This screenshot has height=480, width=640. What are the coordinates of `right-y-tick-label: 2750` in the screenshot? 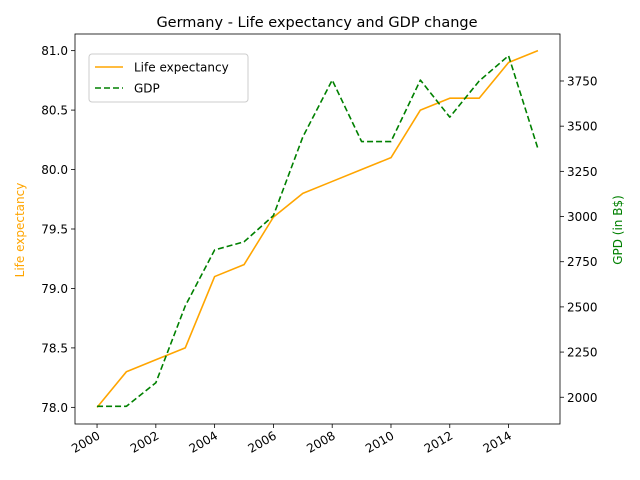 It's located at (582, 262).